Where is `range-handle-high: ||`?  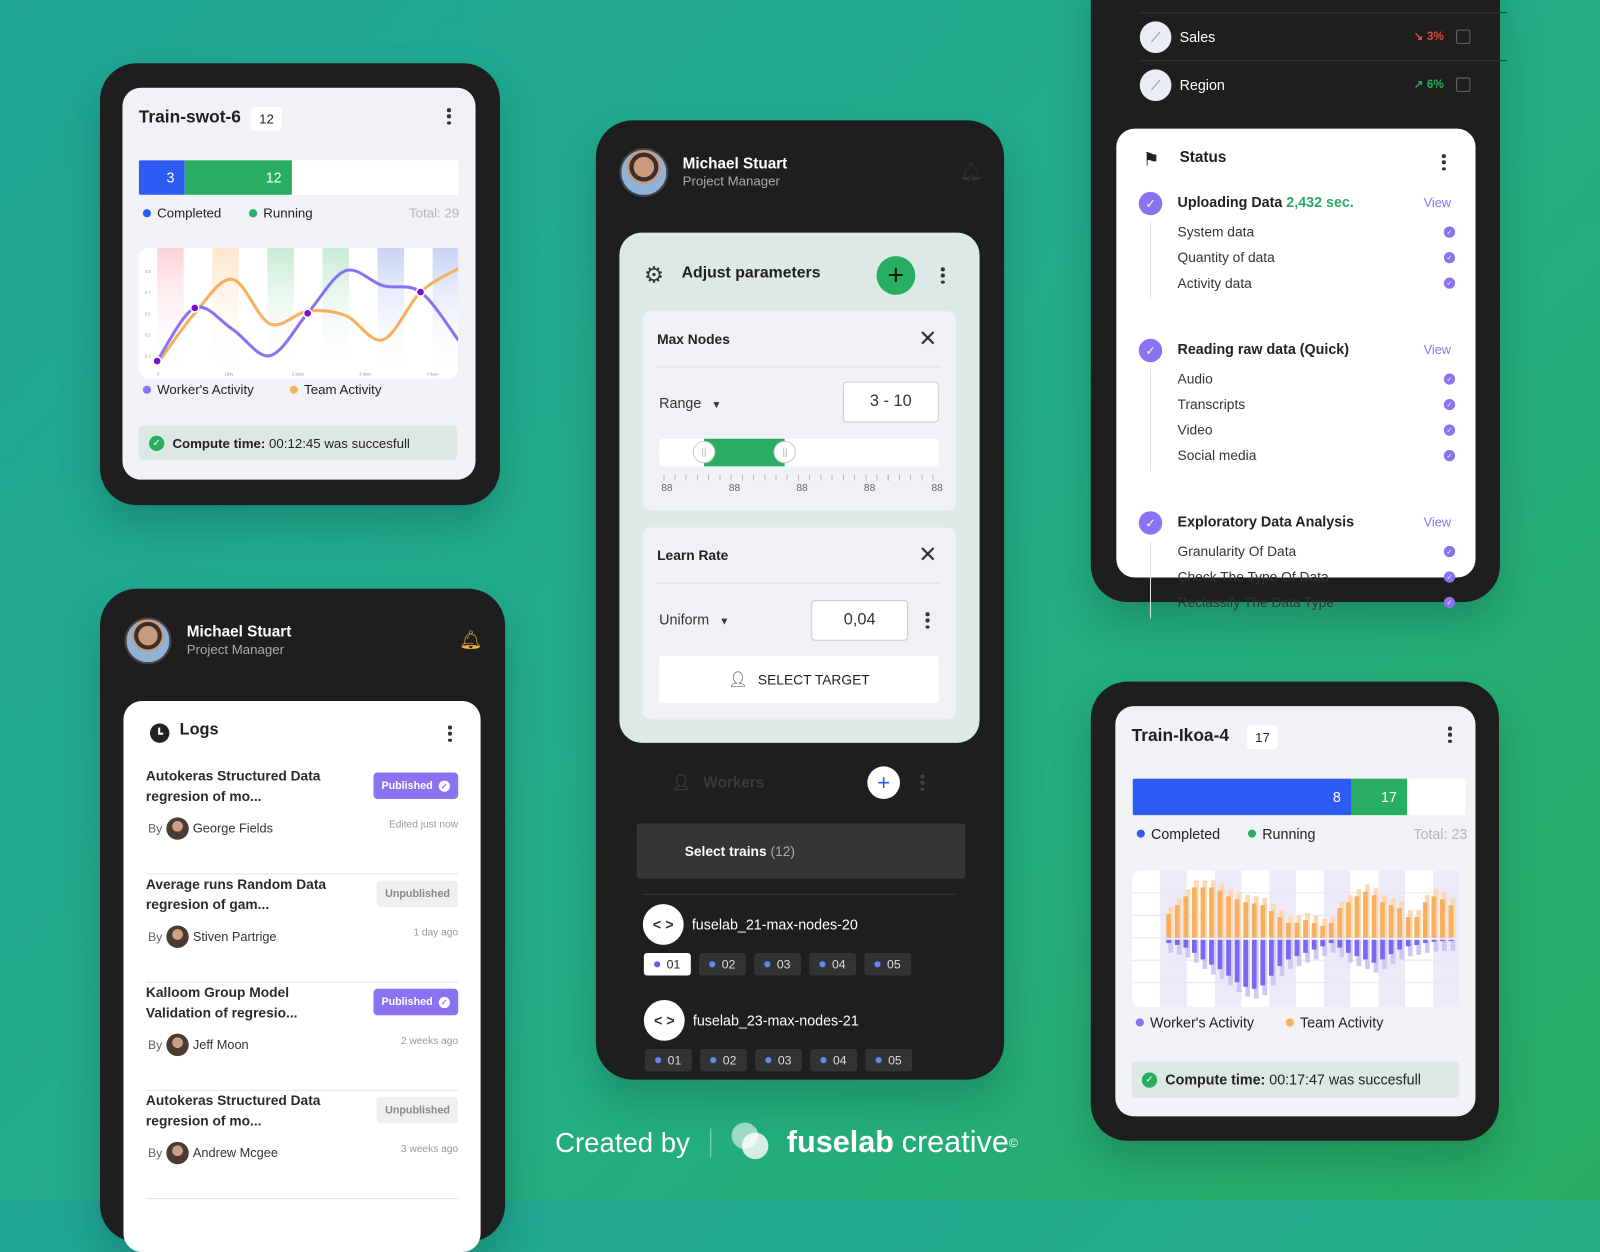 range-handle-high: || is located at coordinates (785, 452).